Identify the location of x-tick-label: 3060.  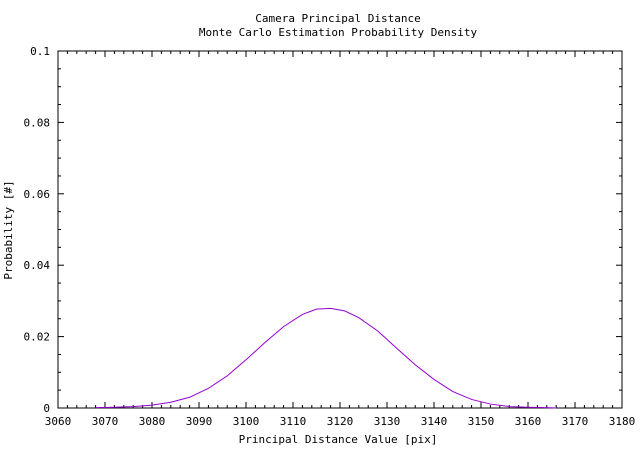
(58, 421).